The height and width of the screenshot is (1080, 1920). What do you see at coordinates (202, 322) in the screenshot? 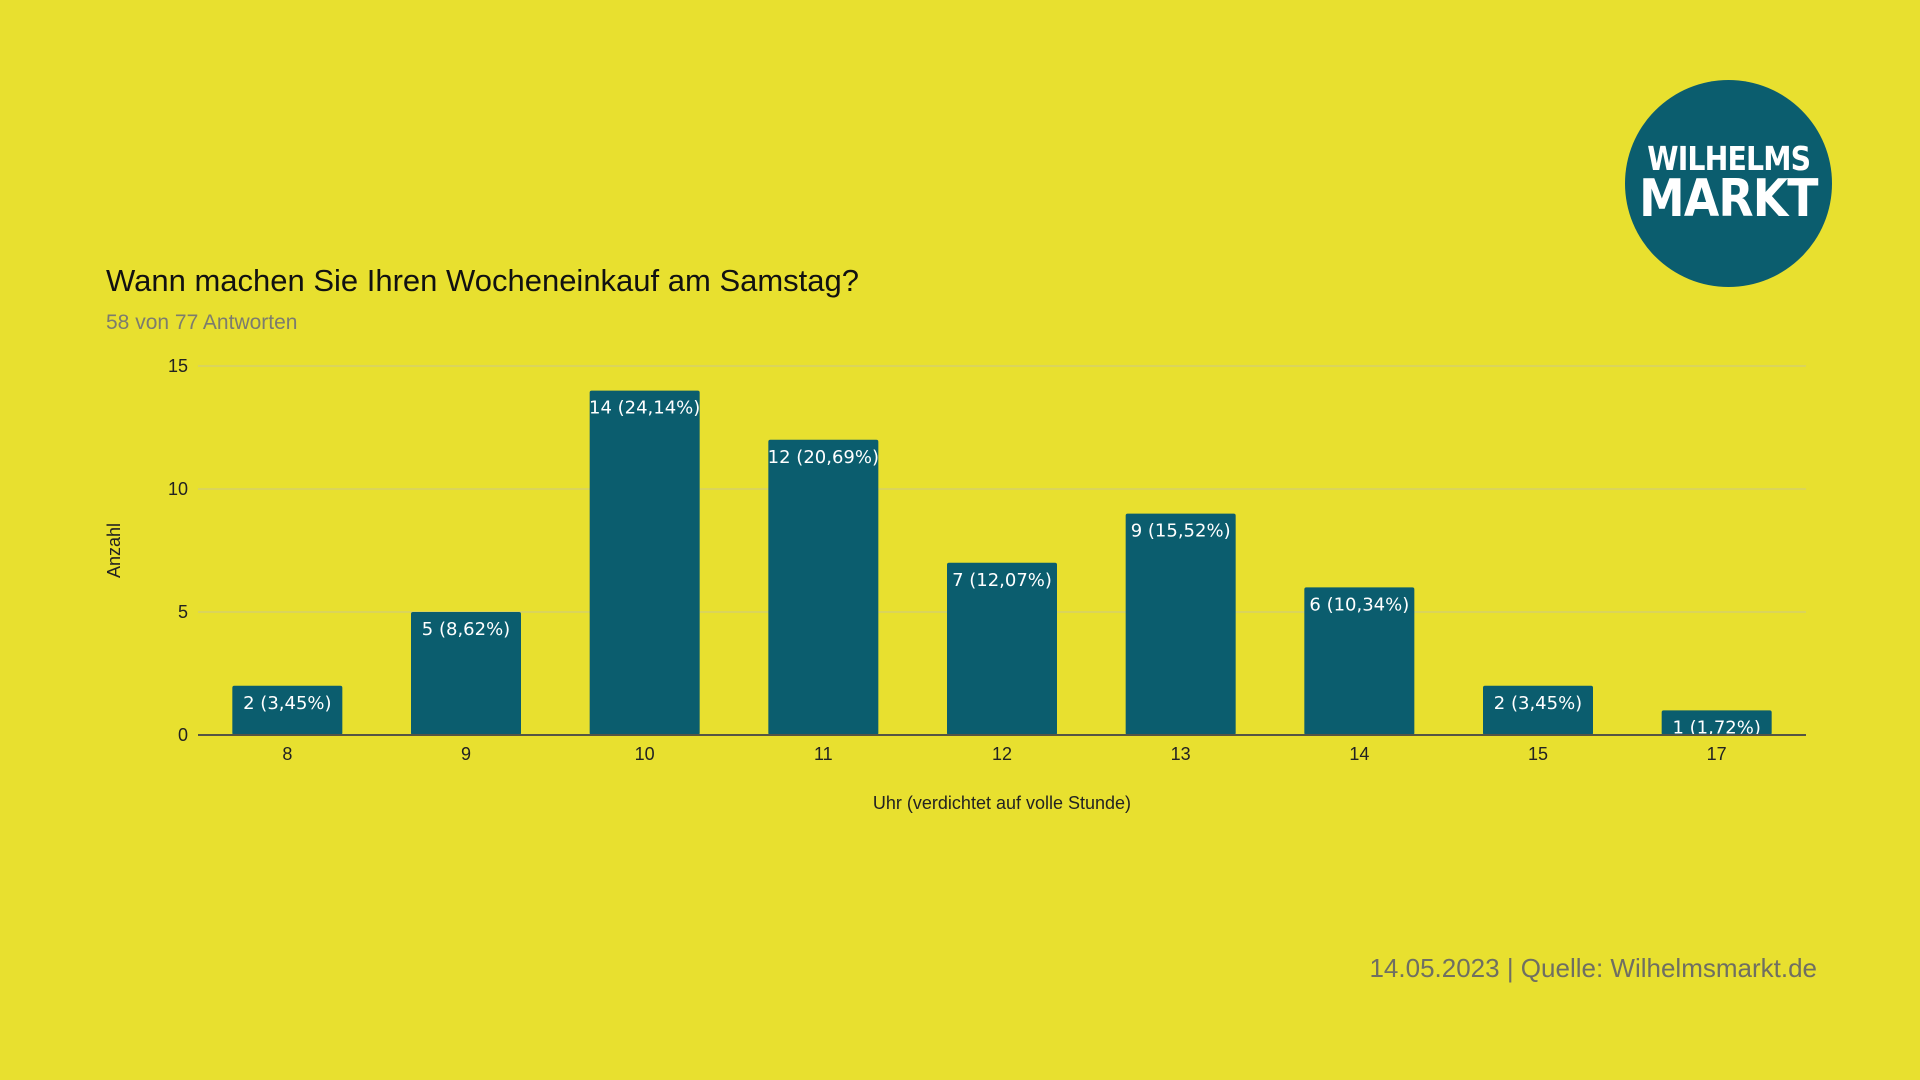
I see `chart-subtitle: 58 von 77 Antworten` at bounding box center [202, 322].